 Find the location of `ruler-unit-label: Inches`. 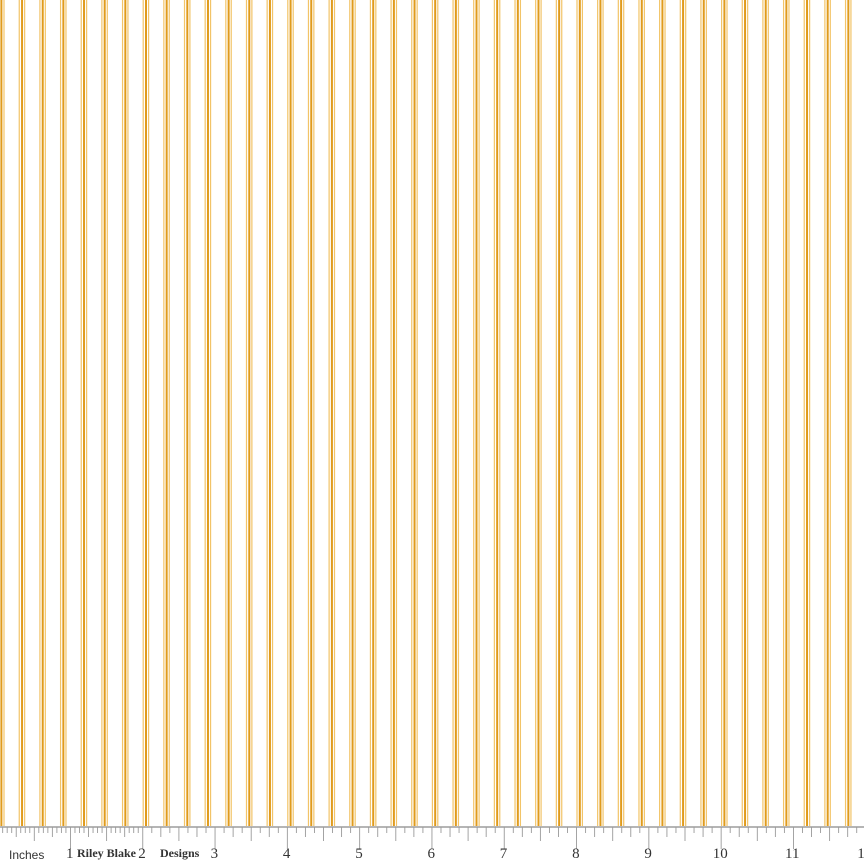

ruler-unit-label: Inches is located at coordinates (27, 855).